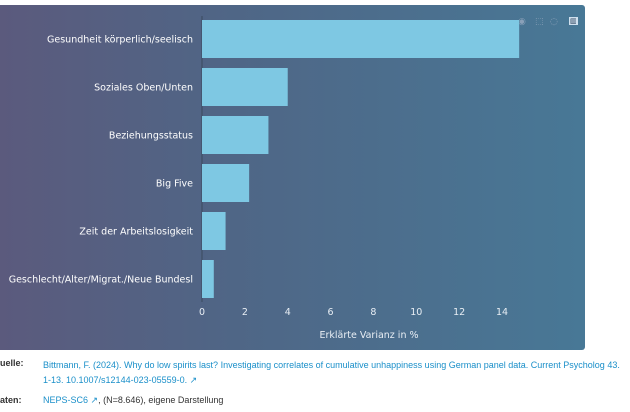 The width and height of the screenshot is (630, 412). I want to click on category-label: Gesundheit körperlich/seelisch, so click(120, 40).